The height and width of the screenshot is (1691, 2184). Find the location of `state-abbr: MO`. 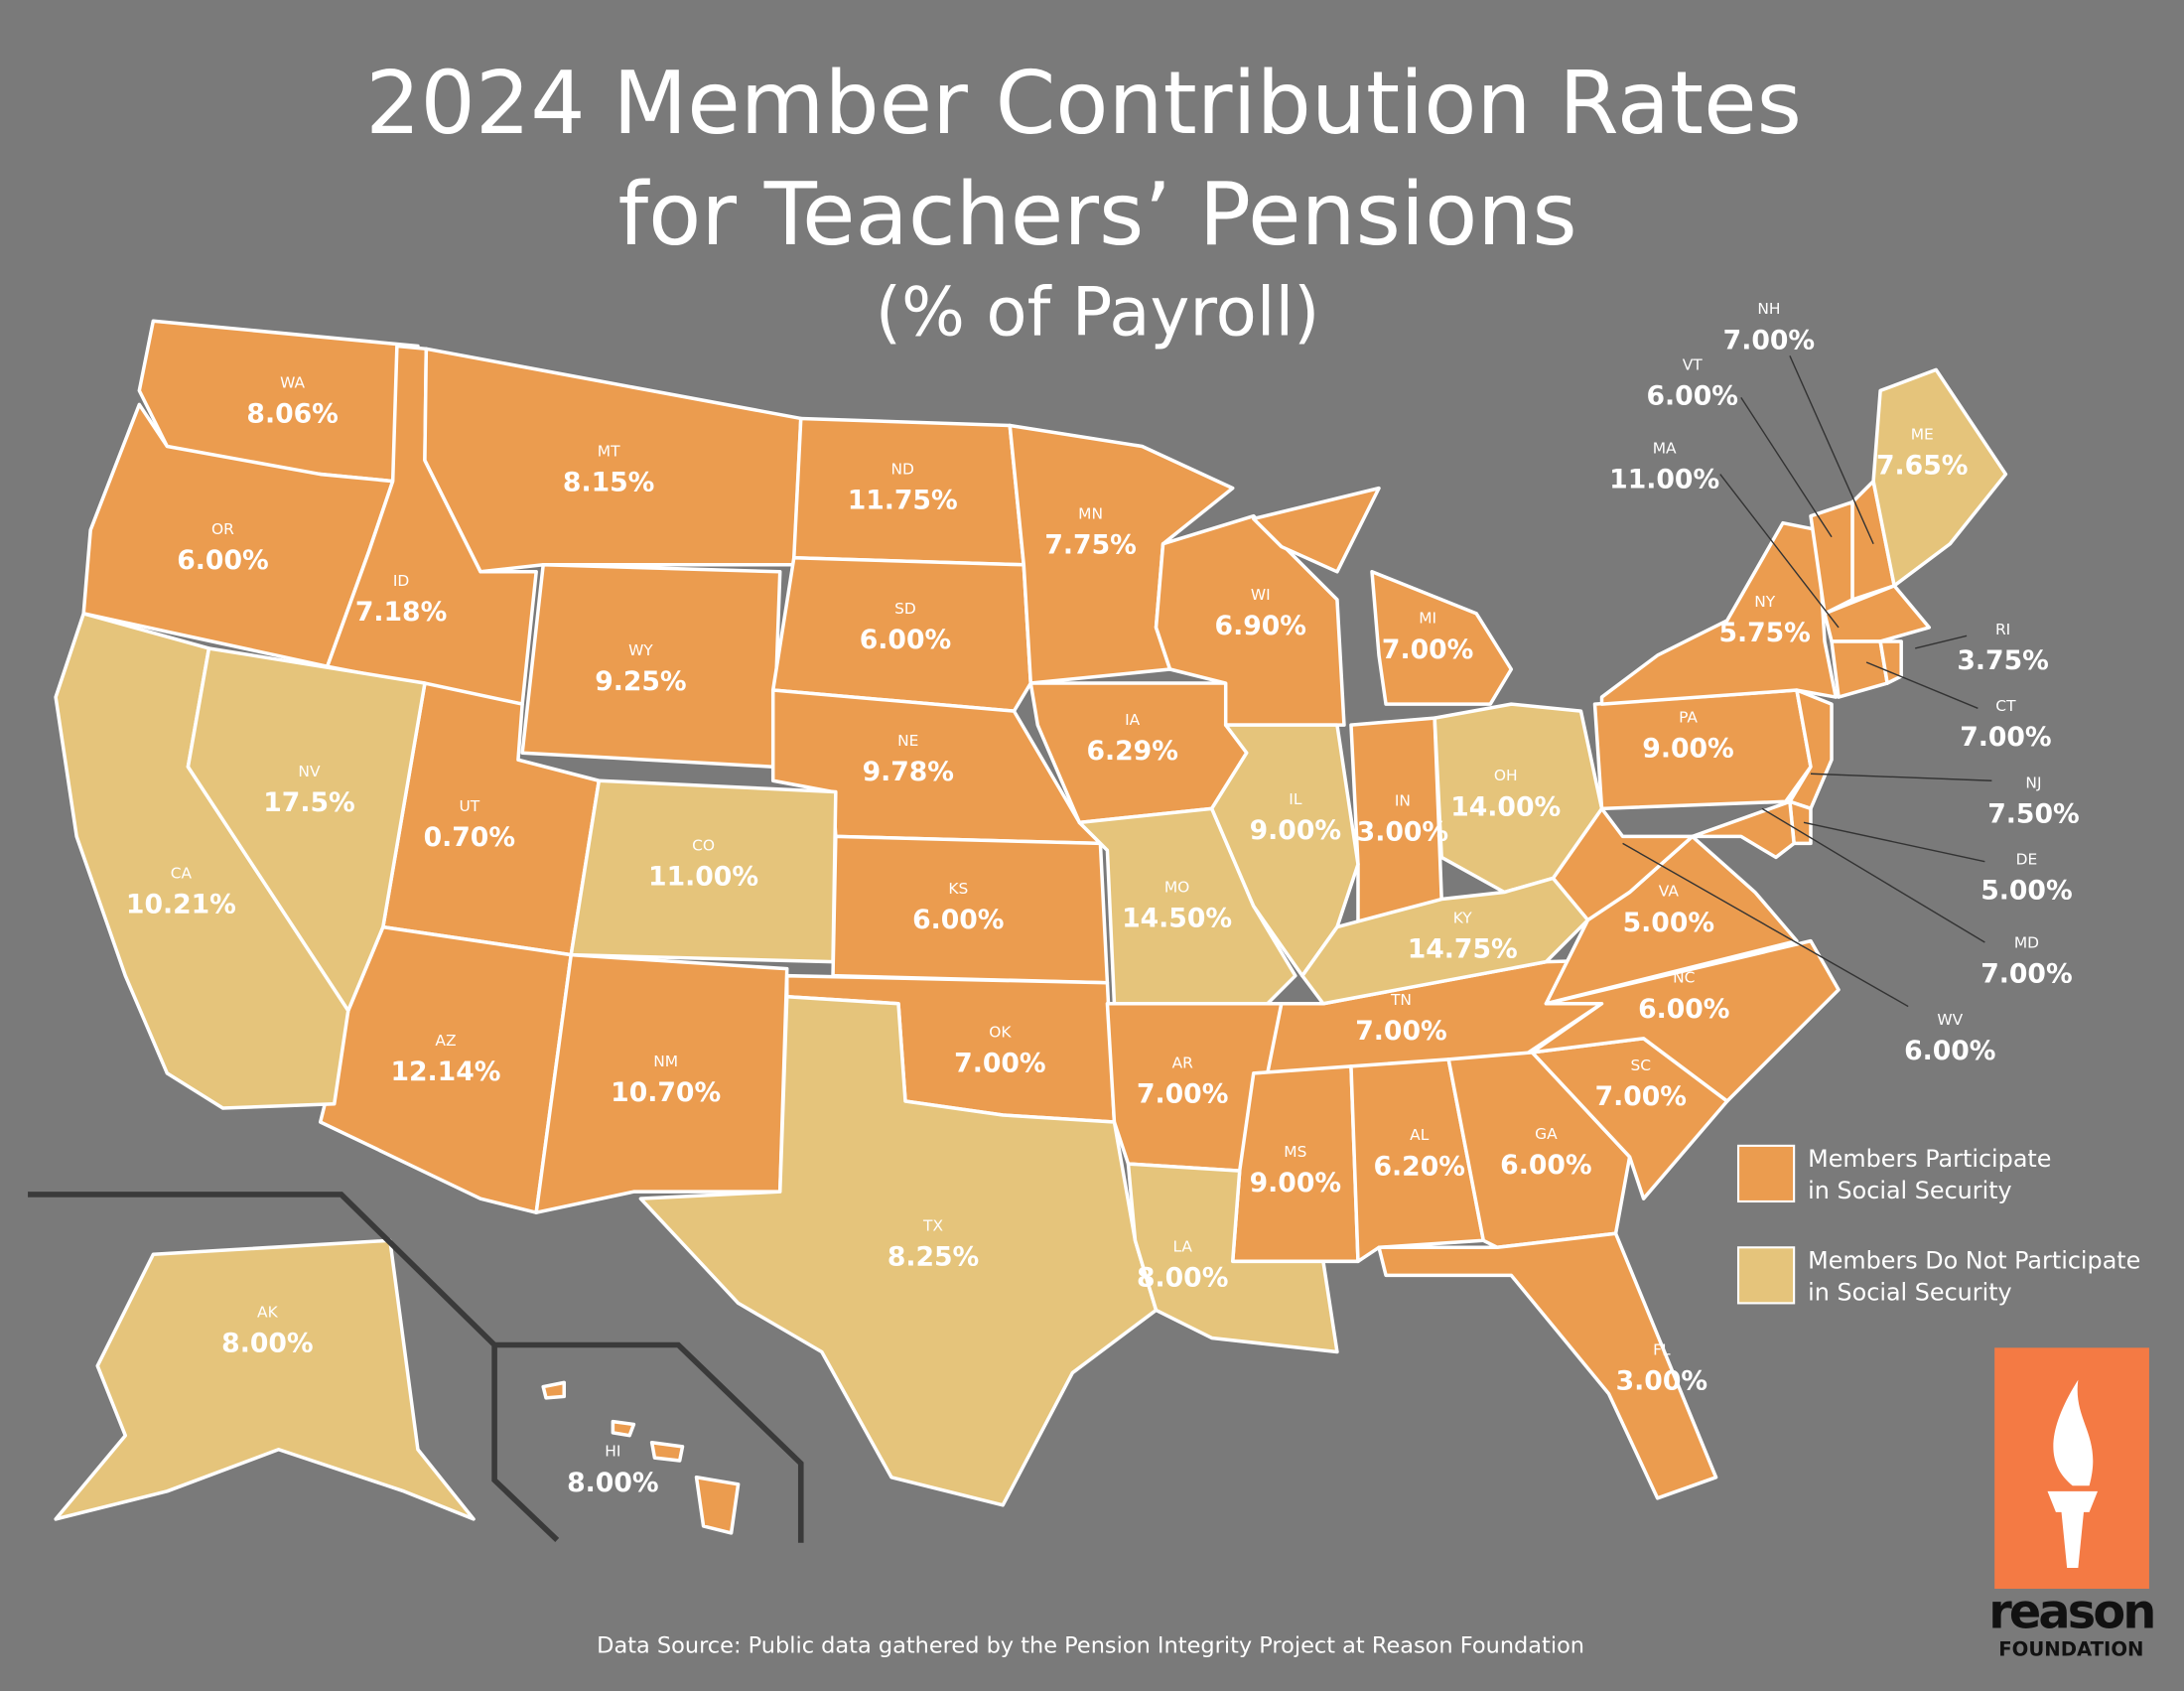

state-abbr: MO is located at coordinates (1176, 888).